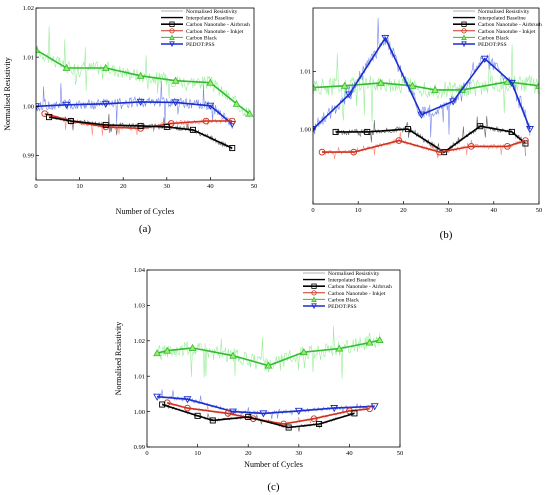 This screenshot has width=550, height=495. Describe the element at coordinates (145, 229) in the screenshot. I see `panel-label: (a)` at that location.